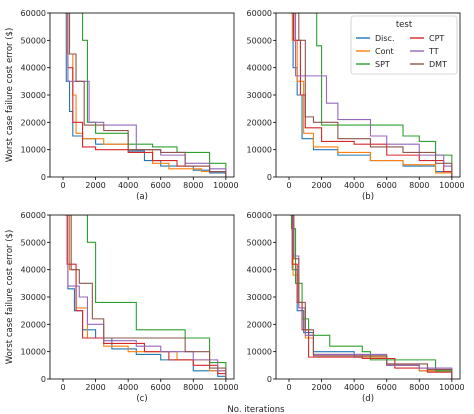 The width and height of the screenshot is (474, 414). What do you see at coordinates (368, 399) in the screenshot?
I see `panel-label: (d)` at bounding box center [368, 399].